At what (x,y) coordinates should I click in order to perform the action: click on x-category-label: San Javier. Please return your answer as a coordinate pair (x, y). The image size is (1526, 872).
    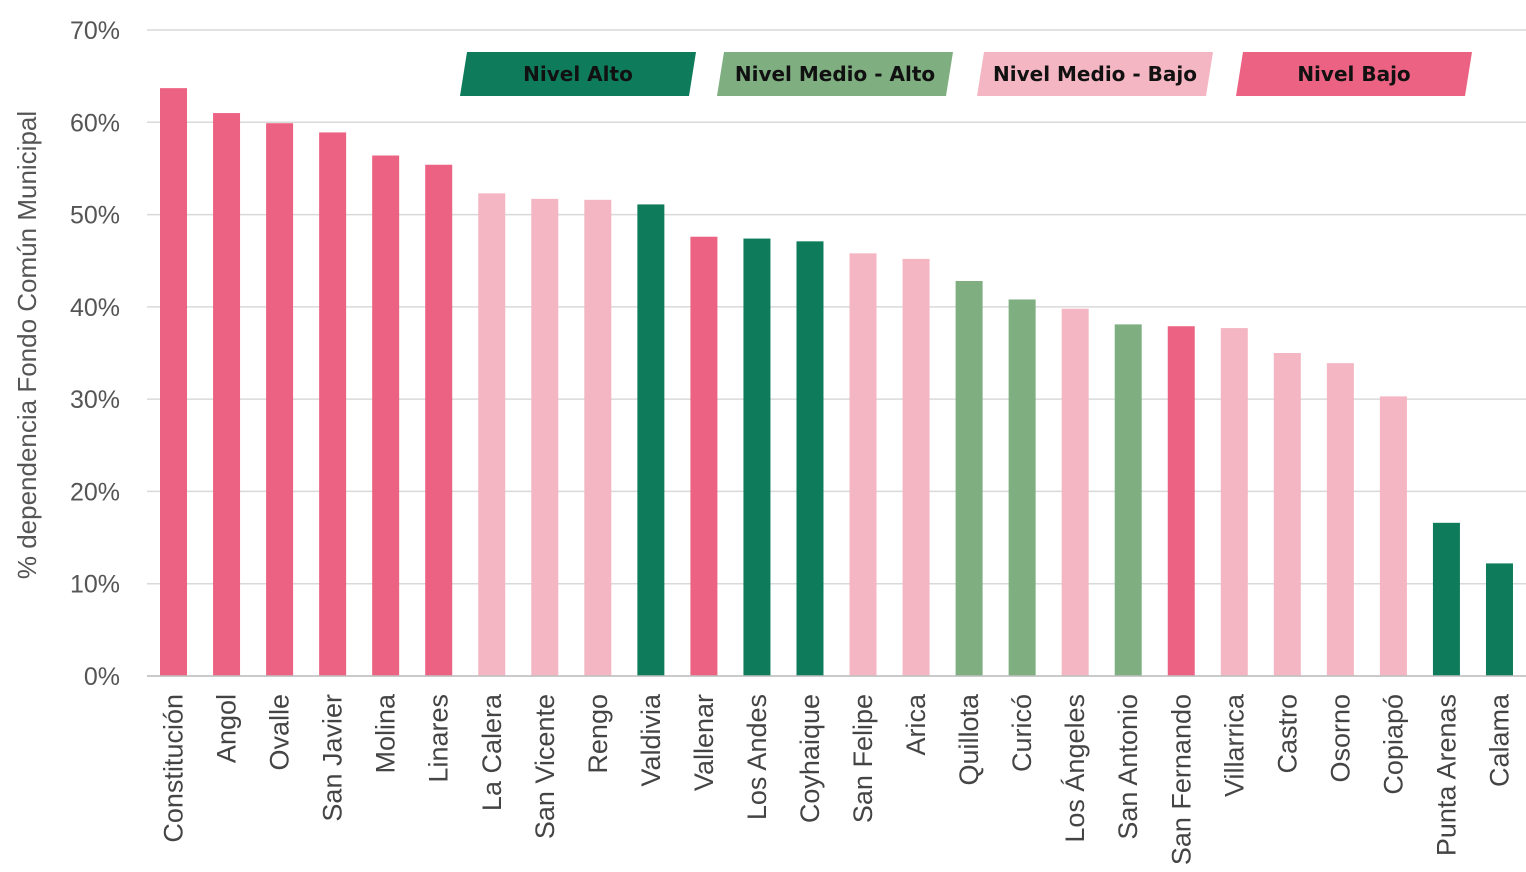
    Looking at the image, I should click on (333, 758).